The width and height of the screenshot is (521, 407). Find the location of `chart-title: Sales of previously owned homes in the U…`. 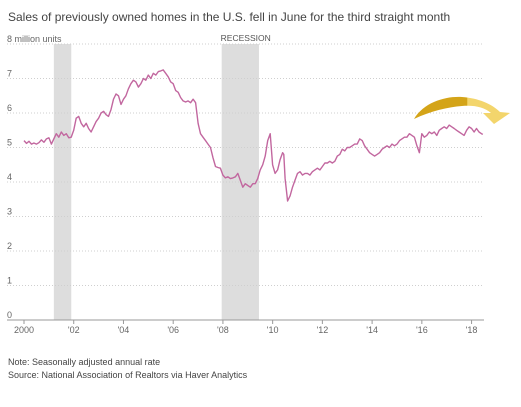

chart-title: Sales of previously owned homes in the U… is located at coordinates (229, 17).